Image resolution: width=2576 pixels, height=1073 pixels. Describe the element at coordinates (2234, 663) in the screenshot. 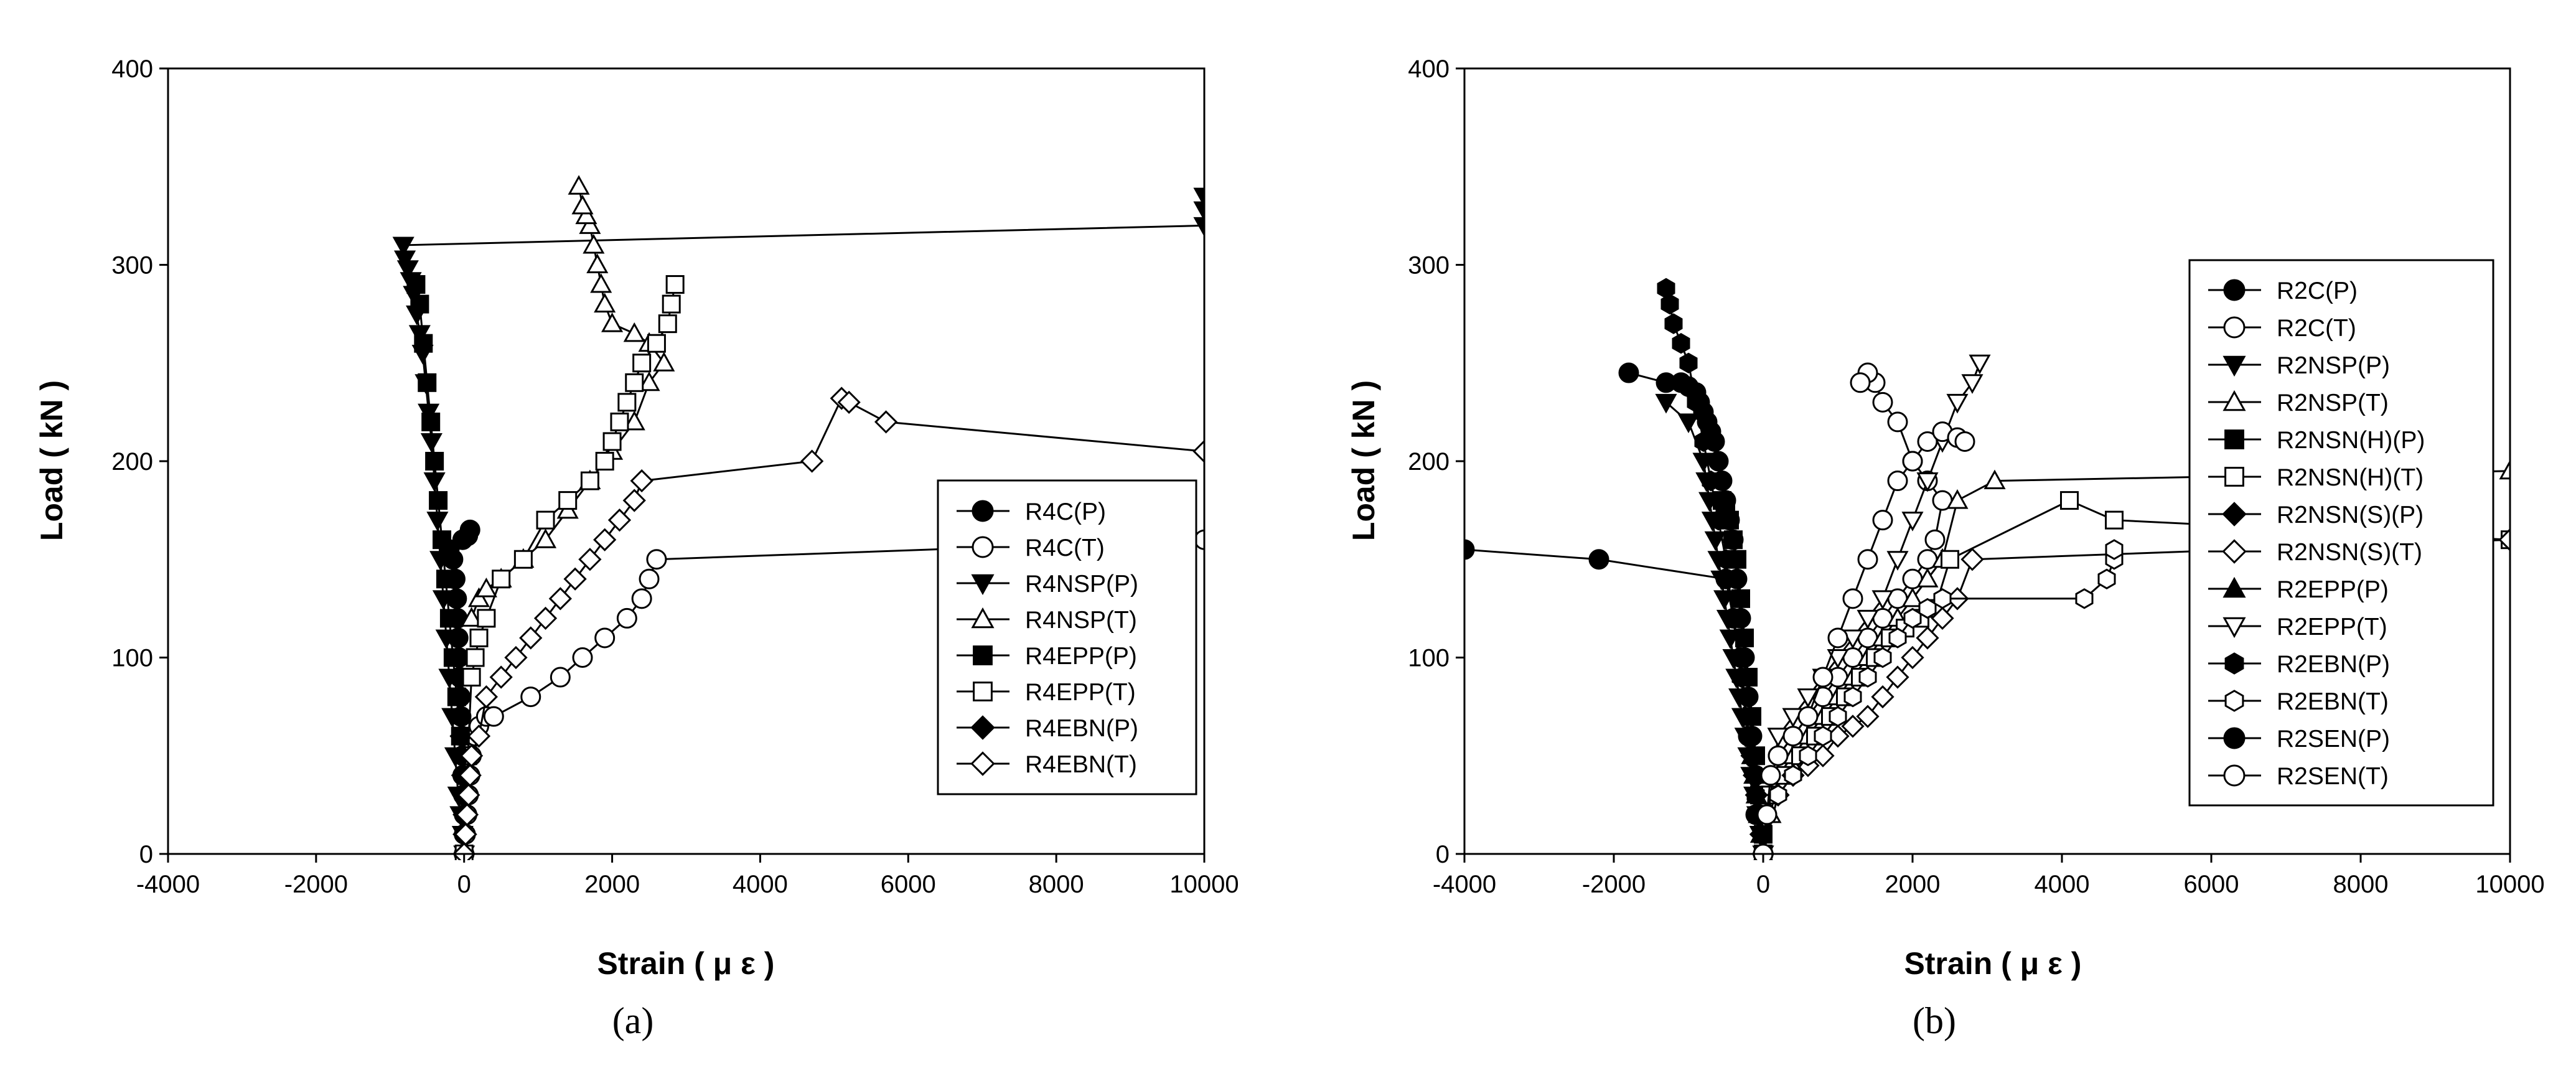

I see `legend-marker-r2ebn-p` at that location.